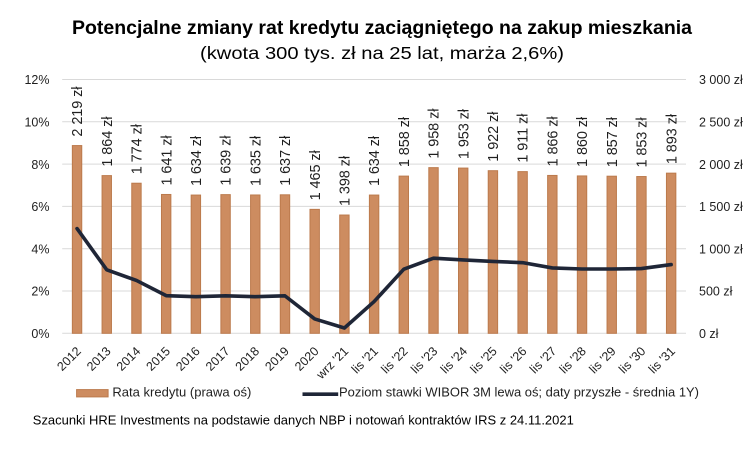 This screenshot has width=756, height=451. What do you see at coordinates (672, 138) in the screenshot?
I see `svg-text: 1 893 zł` at bounding box center [672, 138].